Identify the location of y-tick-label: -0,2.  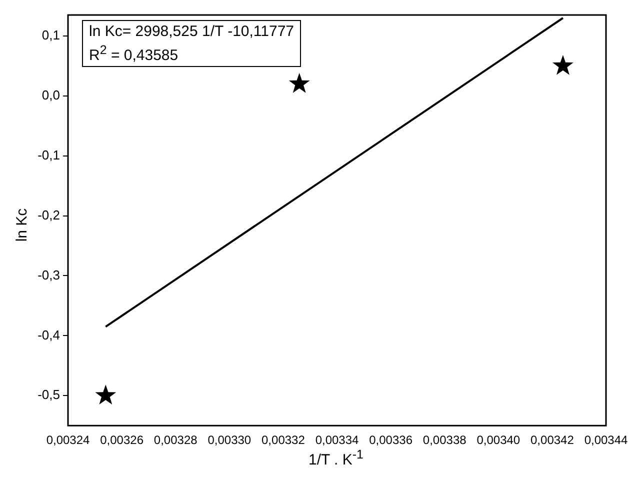
(49, 214).